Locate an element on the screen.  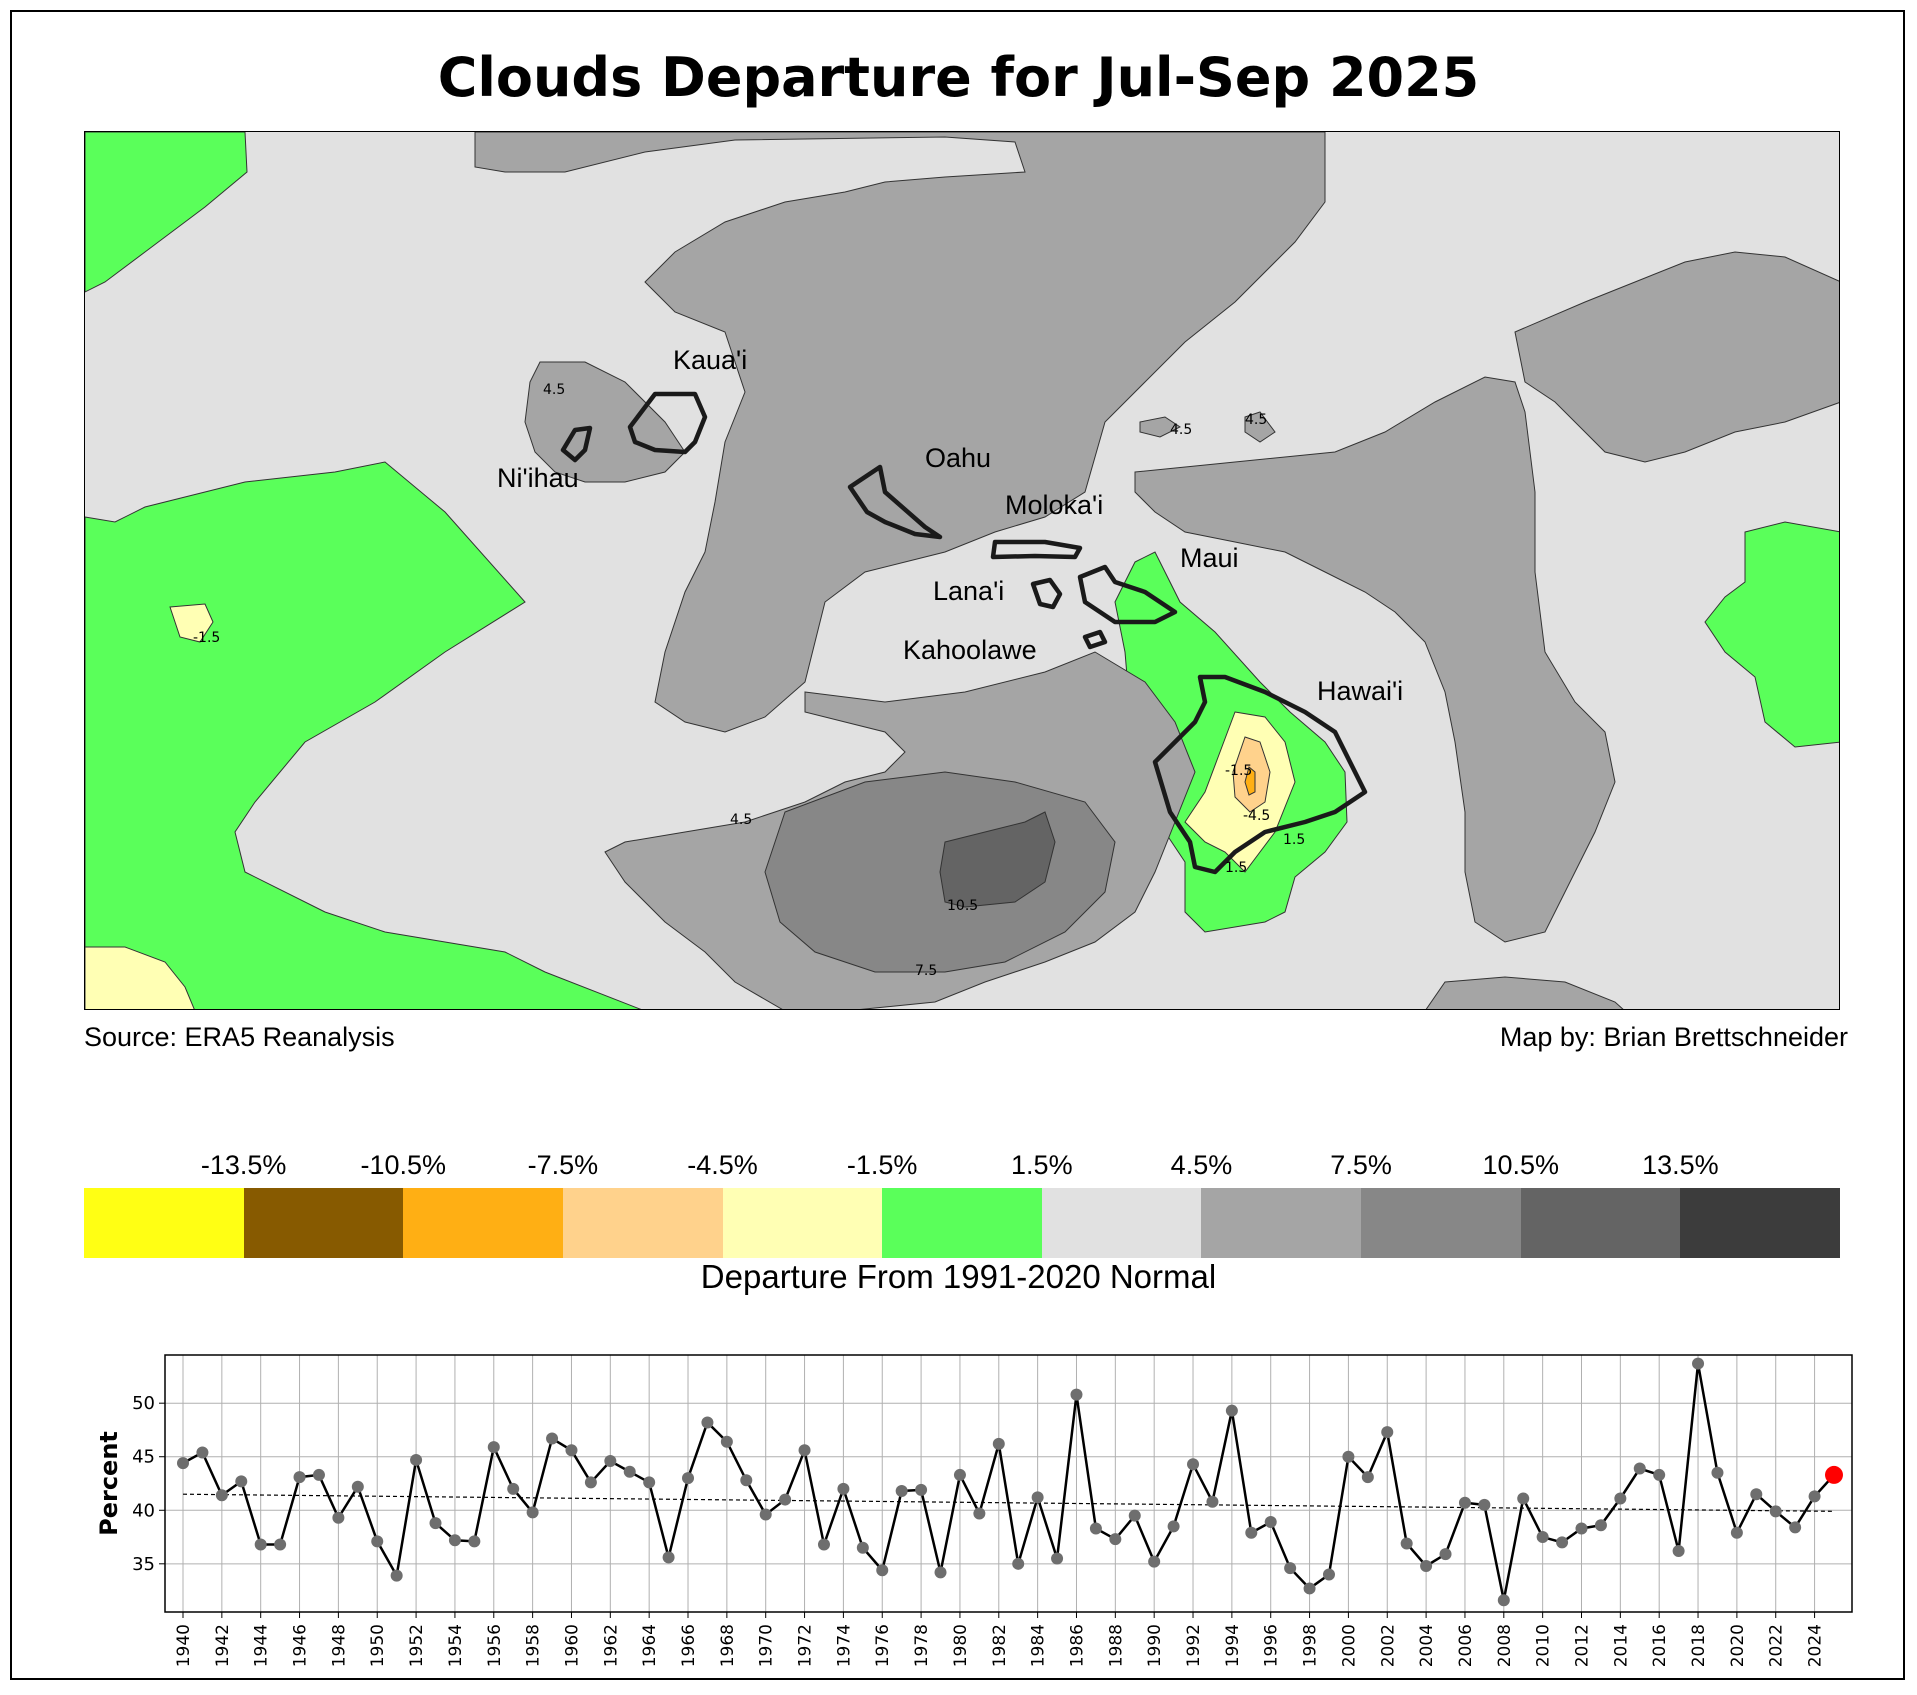
lanai-outline is located at coordinates (1046, 593).